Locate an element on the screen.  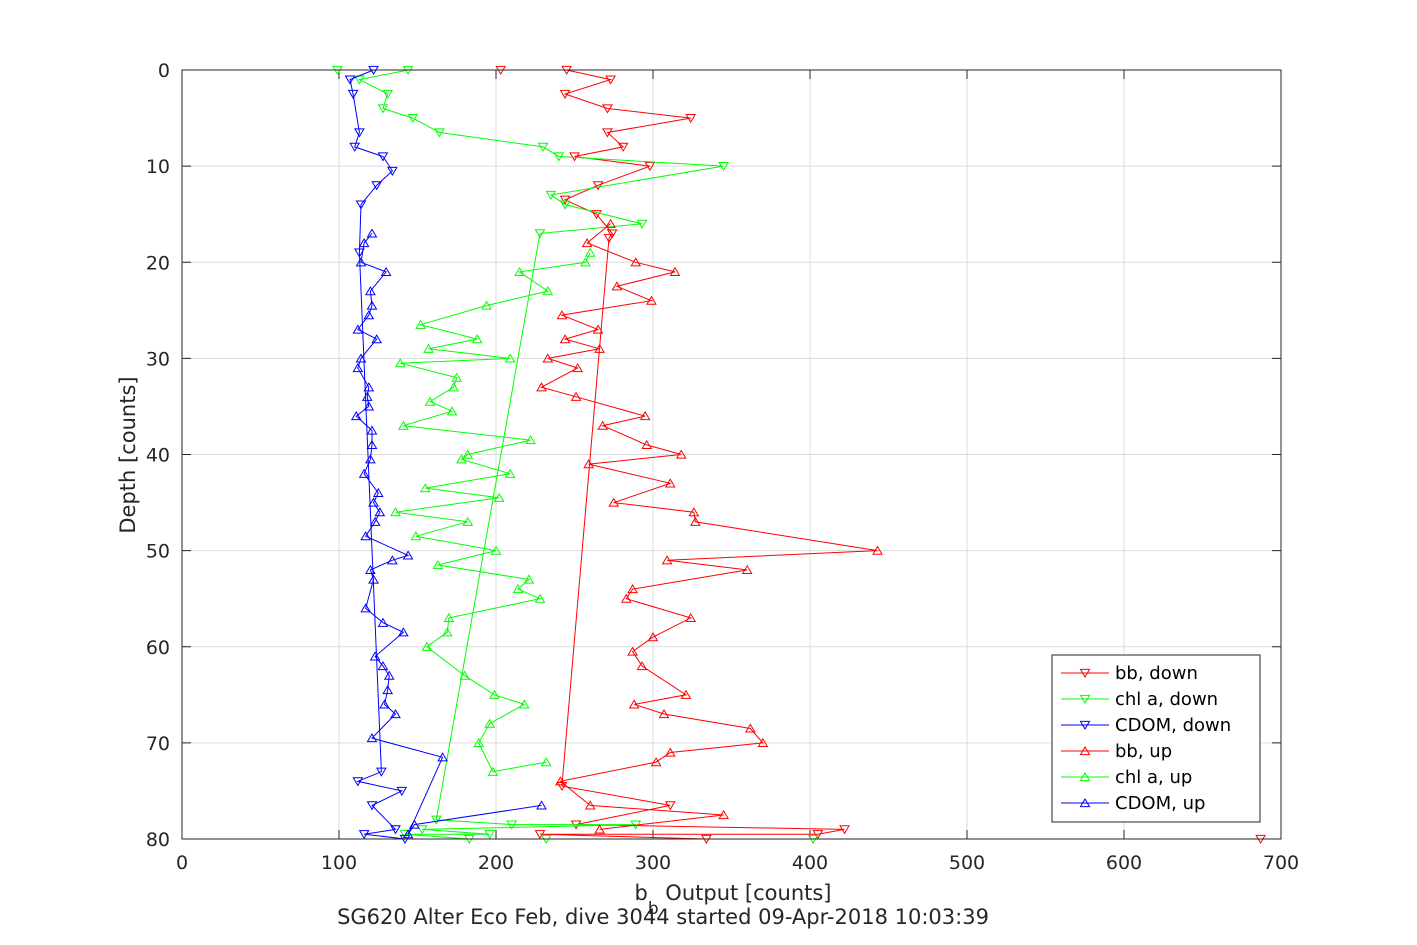
y-tick-label: 40 is located at coordinates (158, 456).